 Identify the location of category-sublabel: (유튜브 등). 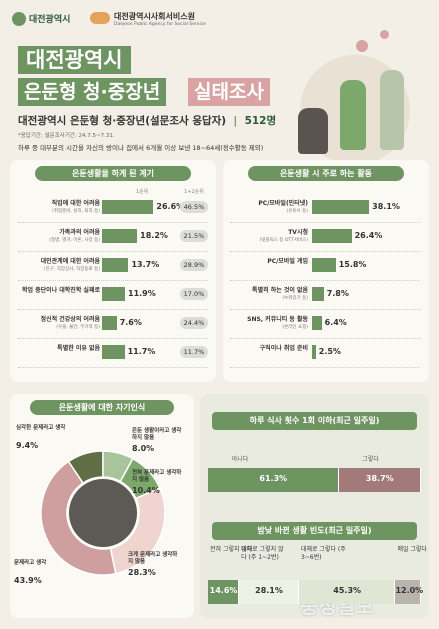
(297, 211).